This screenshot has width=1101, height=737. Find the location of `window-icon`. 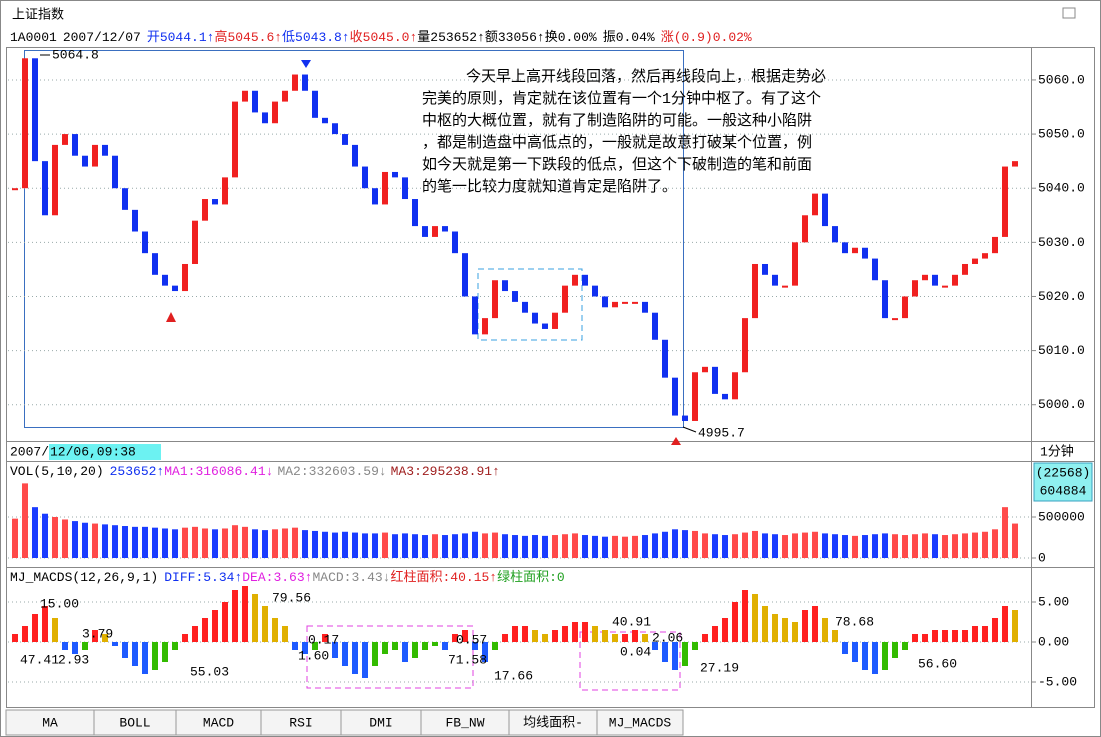

window-icon is located at coordinates (1069, 13).